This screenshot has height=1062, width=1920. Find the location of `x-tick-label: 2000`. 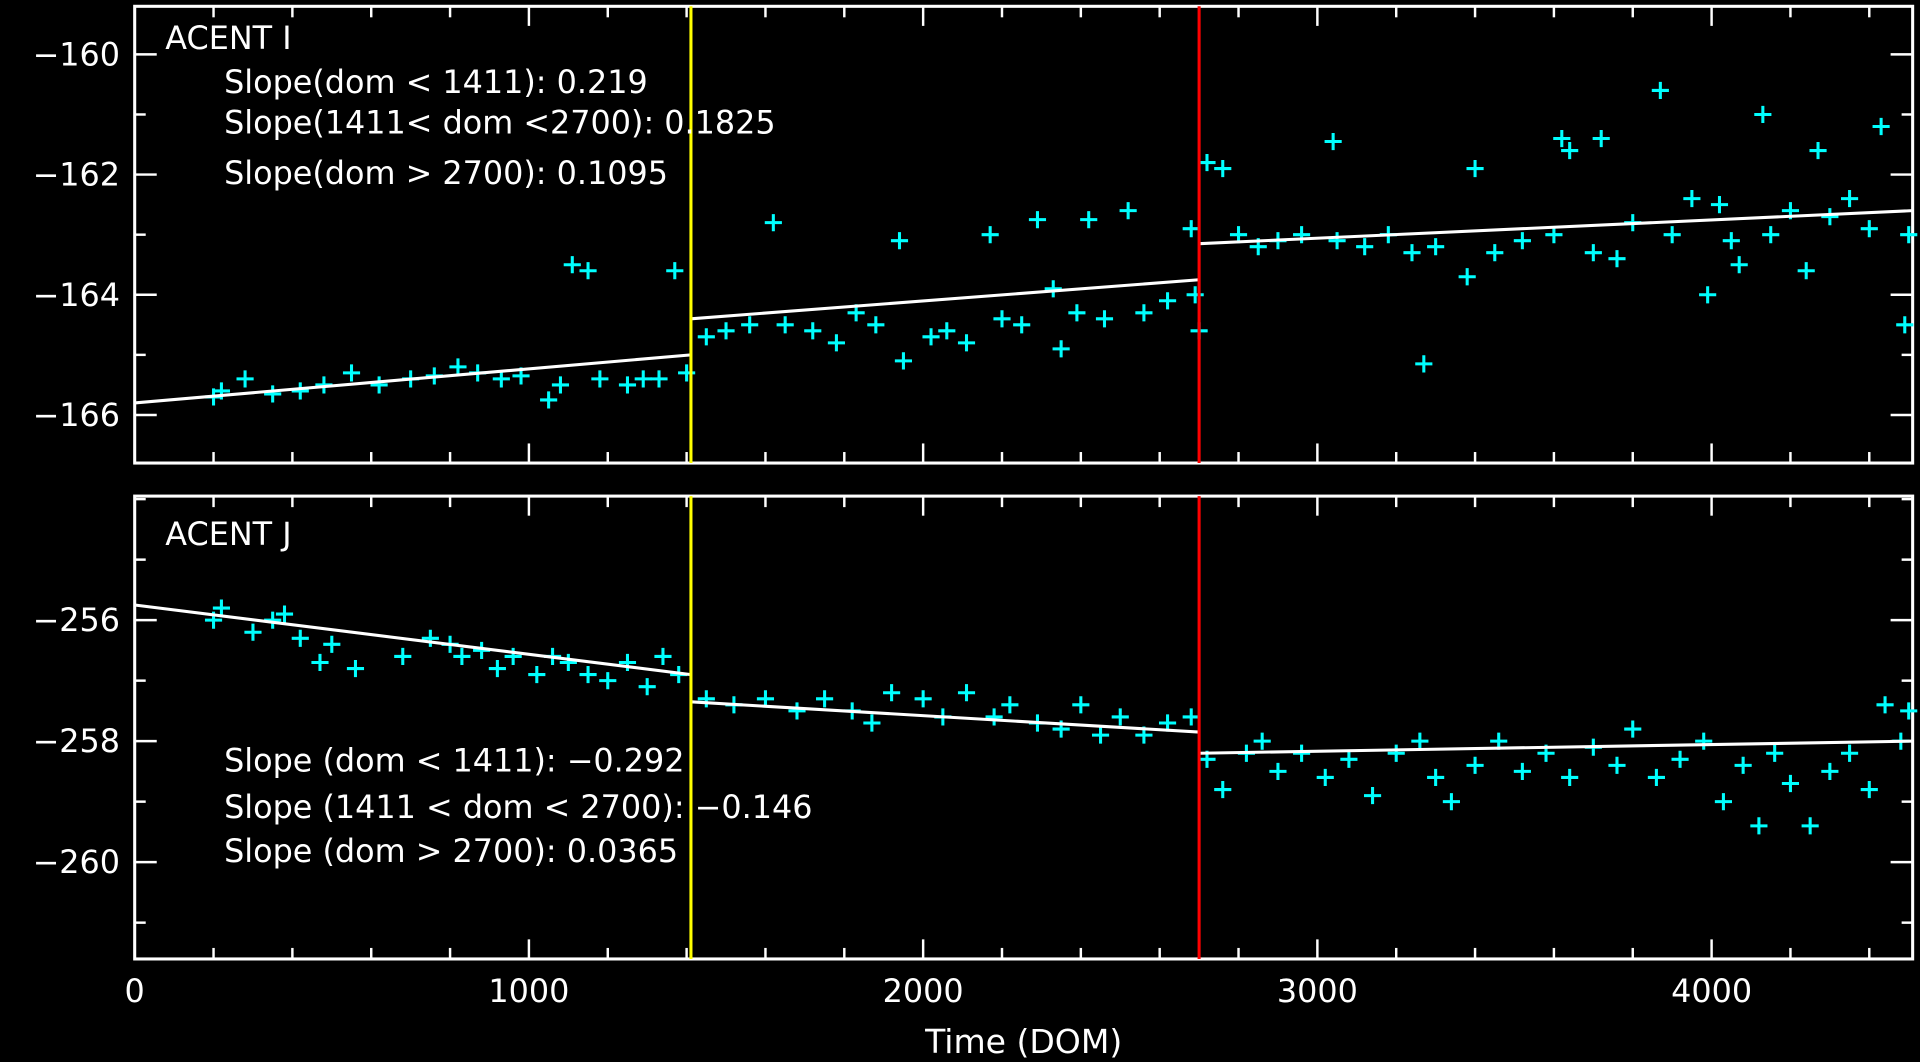

x-tick-label: 2000 is located at coordinates (923, 991).